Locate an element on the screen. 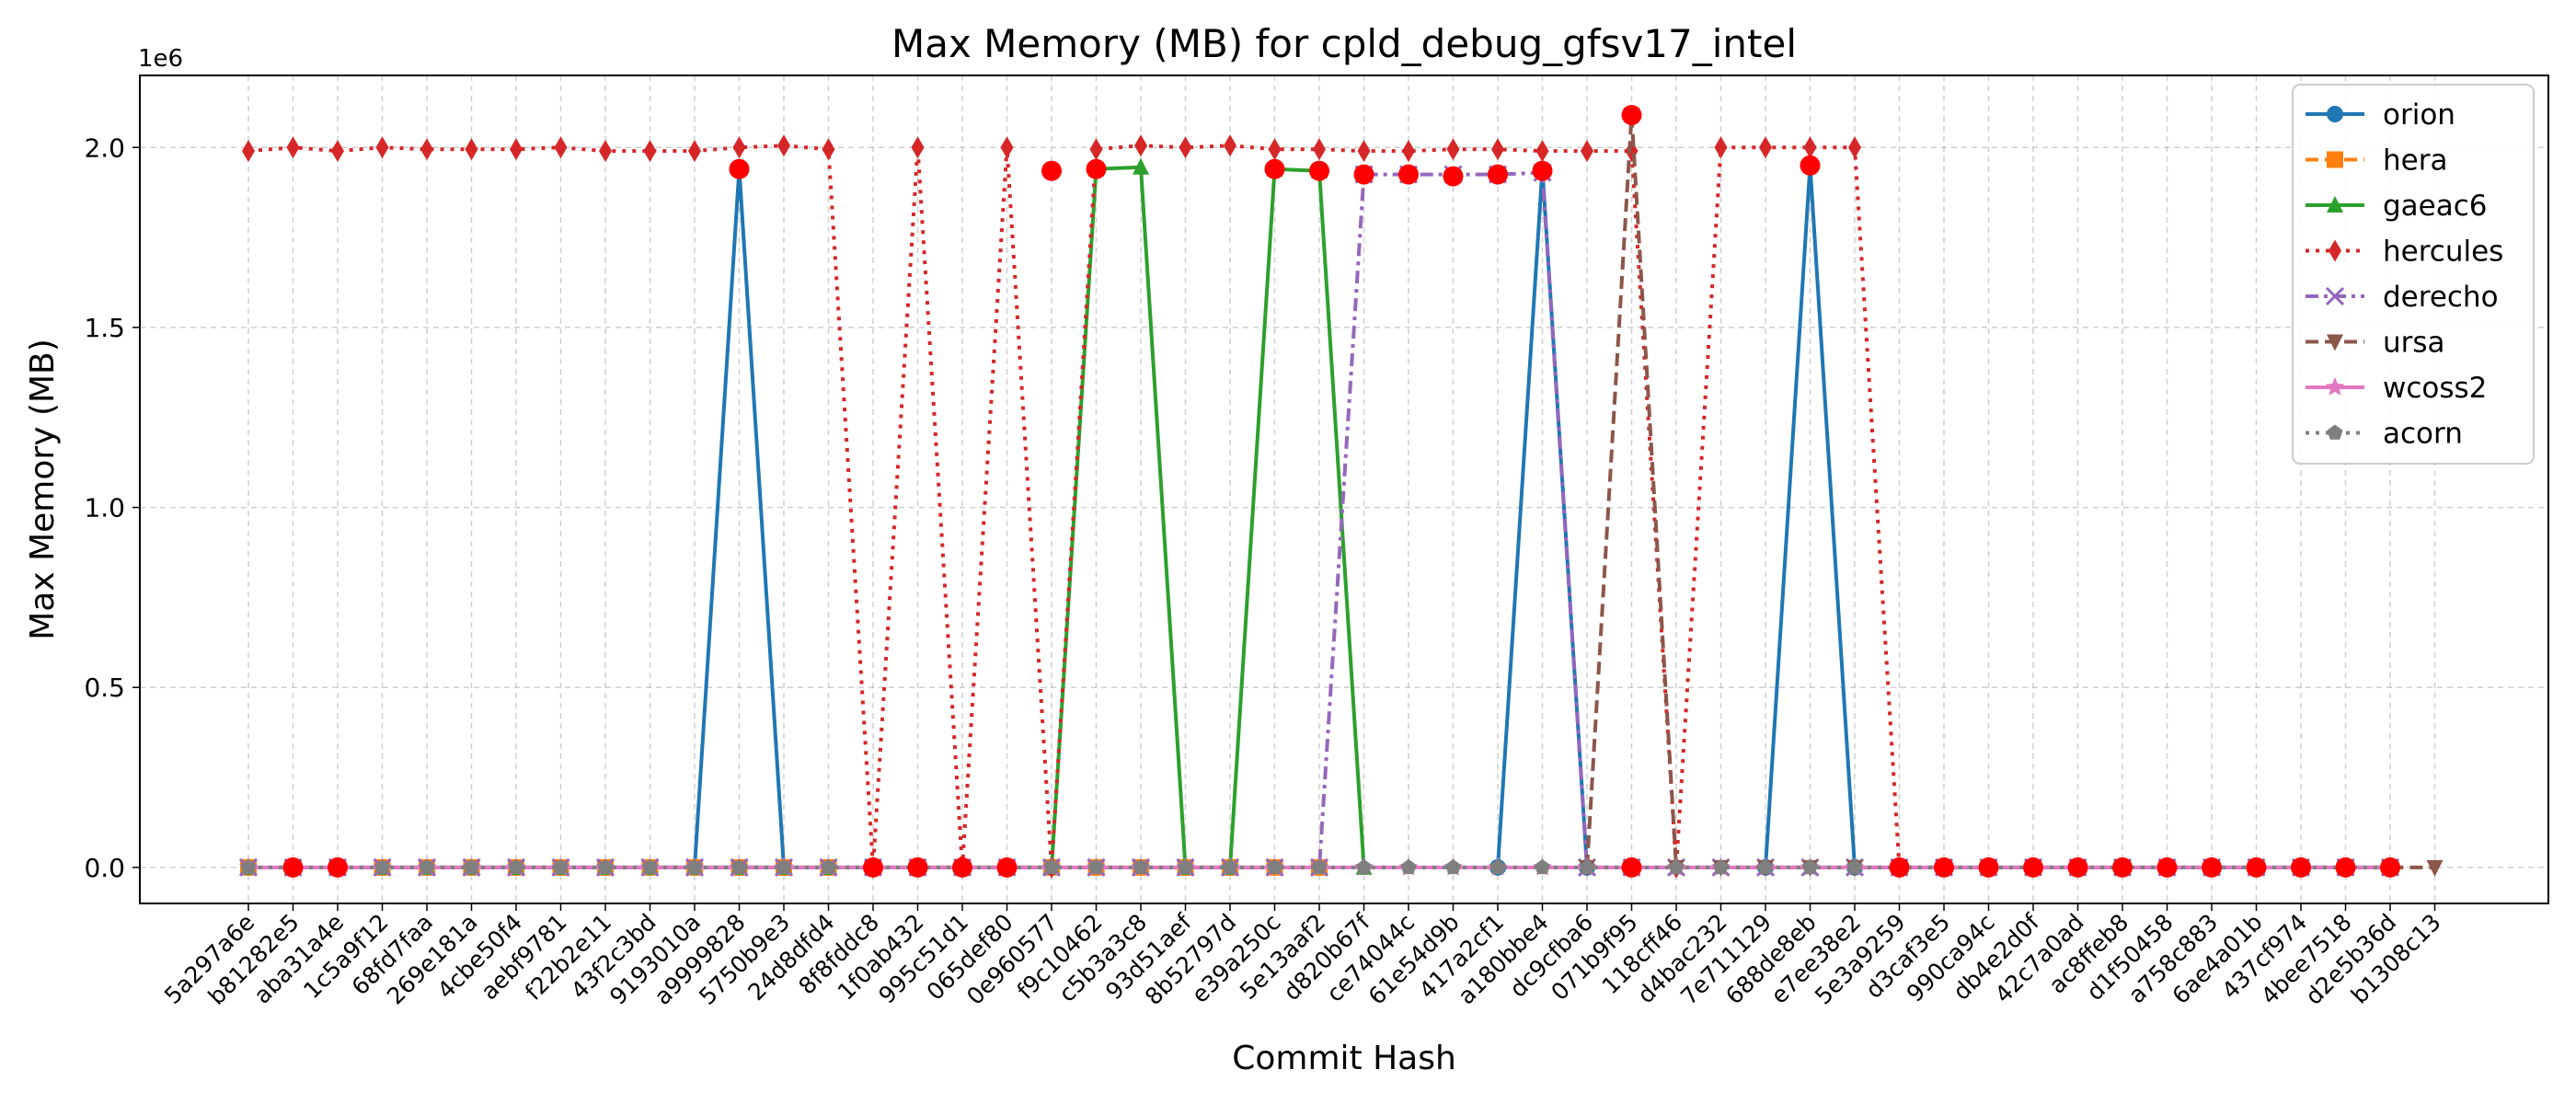 Image resolution: width=2576 pixels, height=1104 pixels. legend-label: derecho is located at coordinates (2441, 297).